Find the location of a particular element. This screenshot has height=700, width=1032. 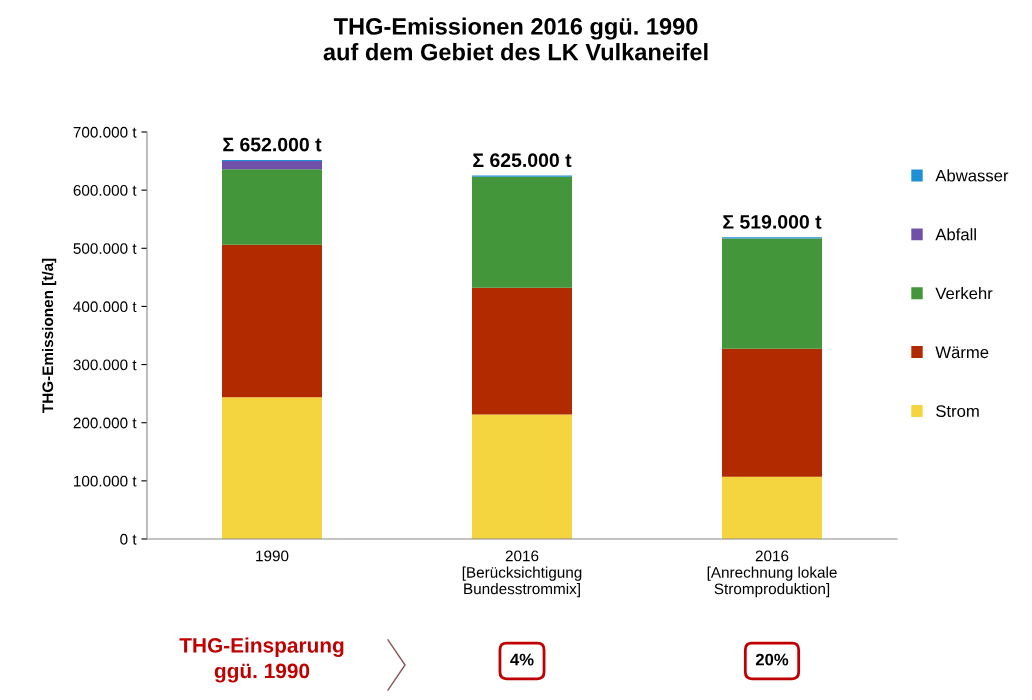

x-tick-label: 2016 [Berücksichtigung Bundesstrommix] is located at coordinates (522, 574).